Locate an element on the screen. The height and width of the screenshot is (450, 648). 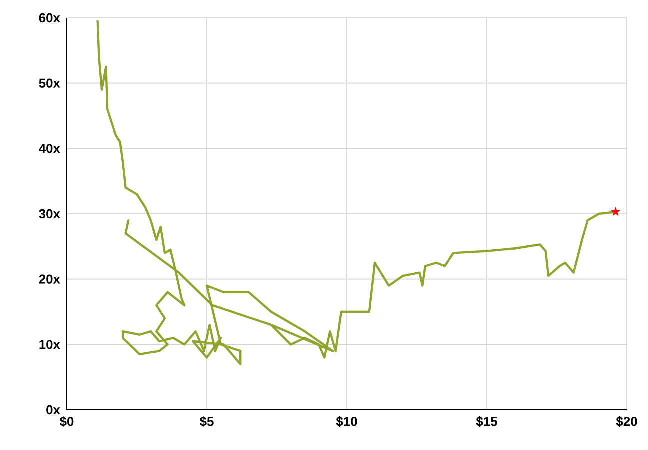
y-tick-label: 0x is located at coordinates (53, 410).